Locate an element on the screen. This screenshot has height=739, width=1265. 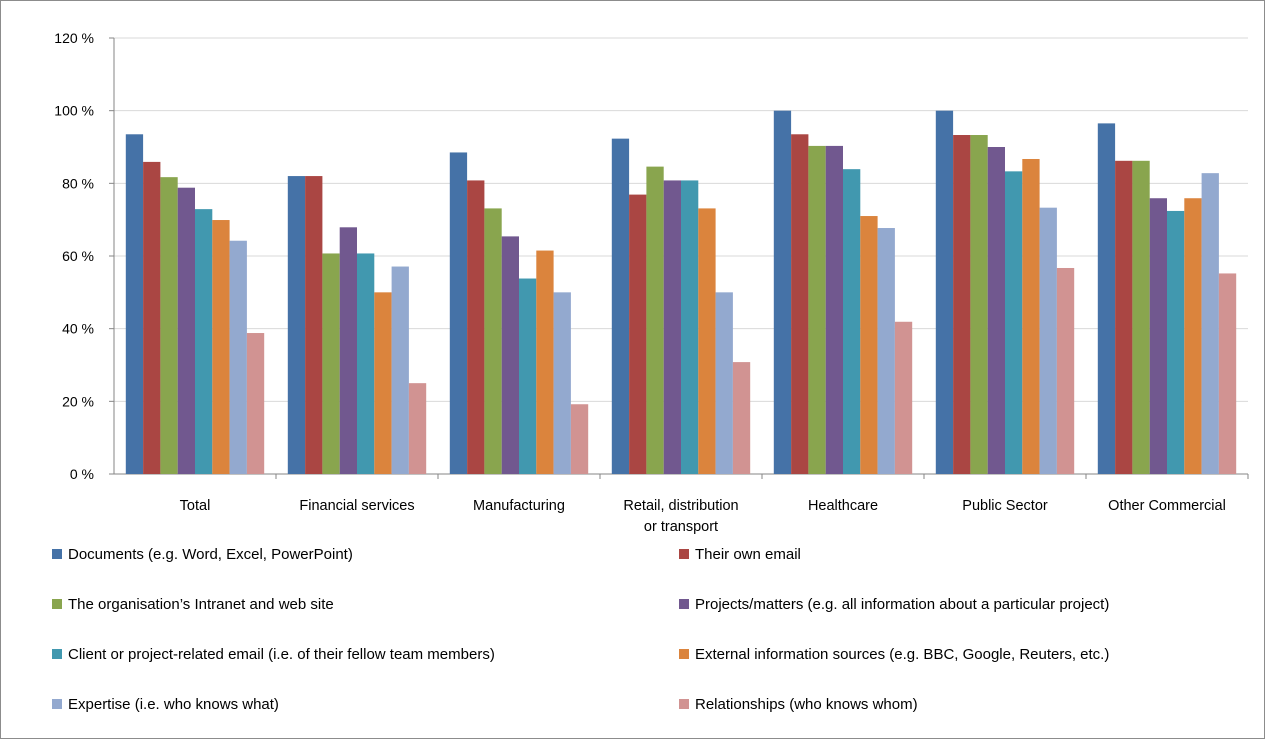
x-tick-label: Other Commercial is located at coordinates (1167, 506).